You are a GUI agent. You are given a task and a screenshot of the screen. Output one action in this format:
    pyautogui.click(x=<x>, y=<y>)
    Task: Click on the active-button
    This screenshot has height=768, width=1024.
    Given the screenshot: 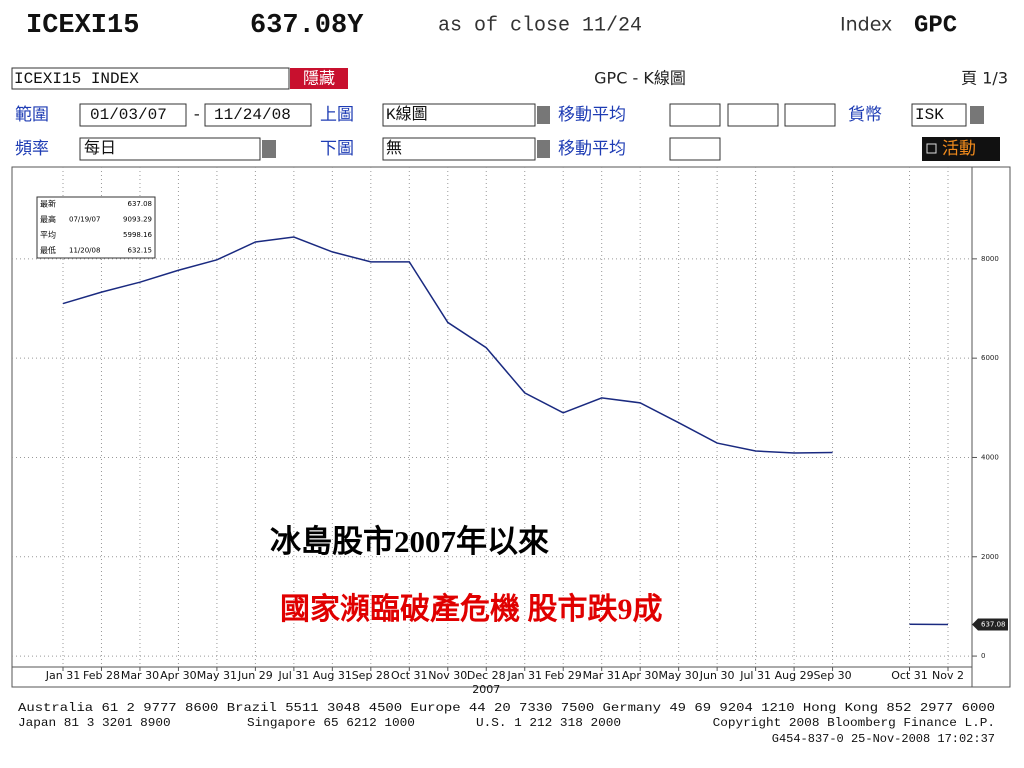 What is the action you would take?
    pyautogui.click(x=961, y=149)
    